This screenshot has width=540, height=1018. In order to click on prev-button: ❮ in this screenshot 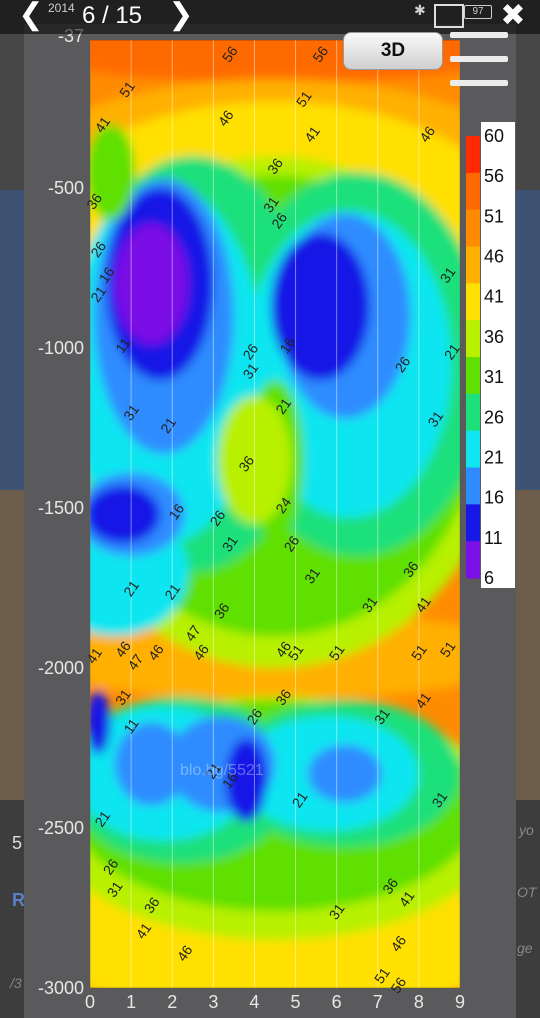, I will do `click(31, 17)`.